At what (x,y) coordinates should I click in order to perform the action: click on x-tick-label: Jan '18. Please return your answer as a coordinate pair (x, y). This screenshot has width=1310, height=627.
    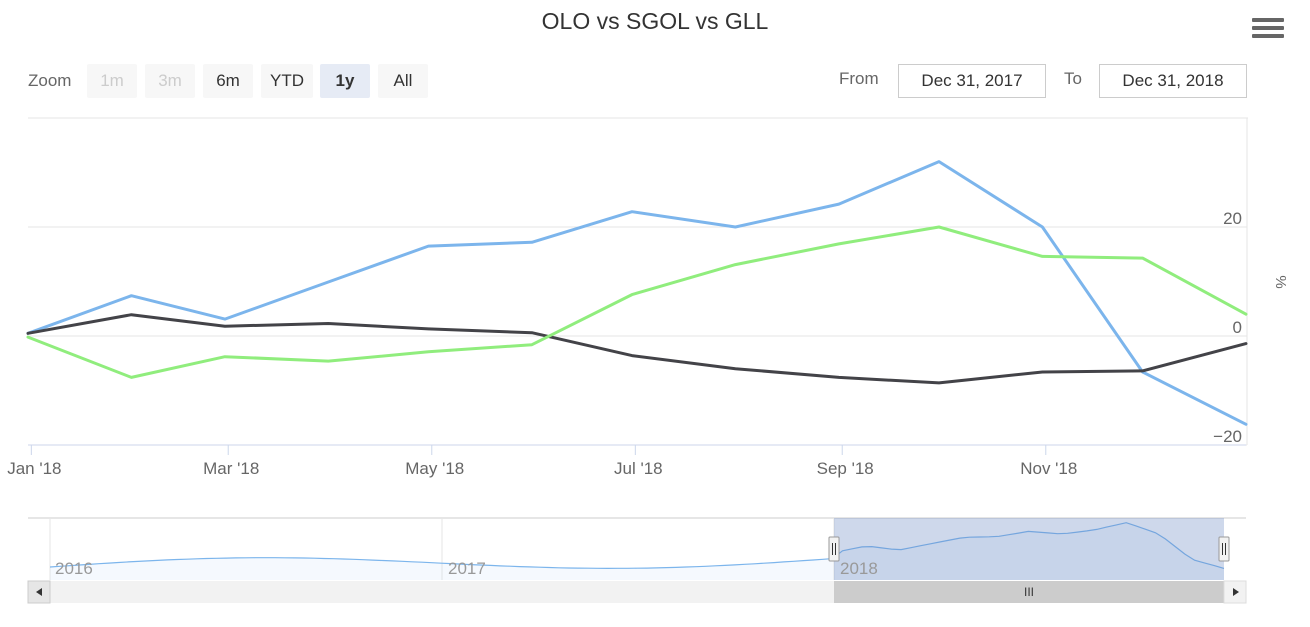
    Looking at the image, I should click on (34, 468).